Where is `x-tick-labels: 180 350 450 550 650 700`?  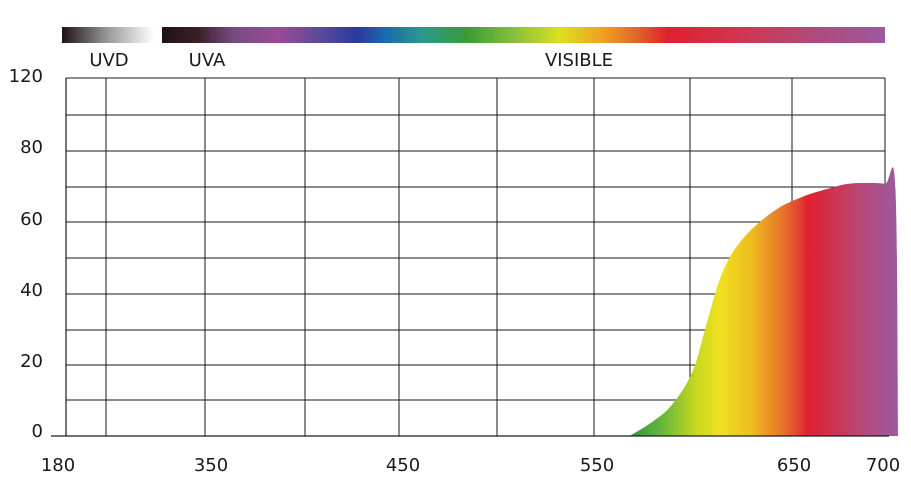 x-tick-labels: 180 350 450 550 650 700 is located at coordinates (470, 465).